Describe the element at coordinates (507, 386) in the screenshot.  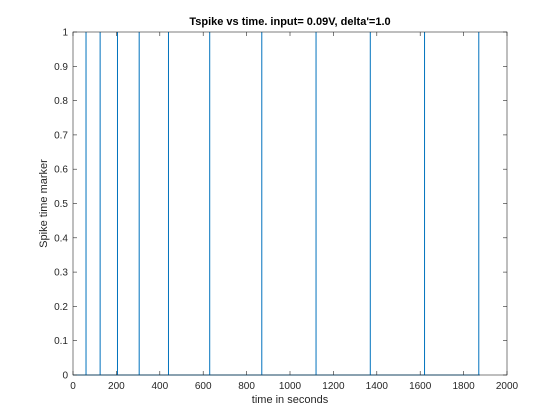
I see `x-tick-label: 2000` at that location.